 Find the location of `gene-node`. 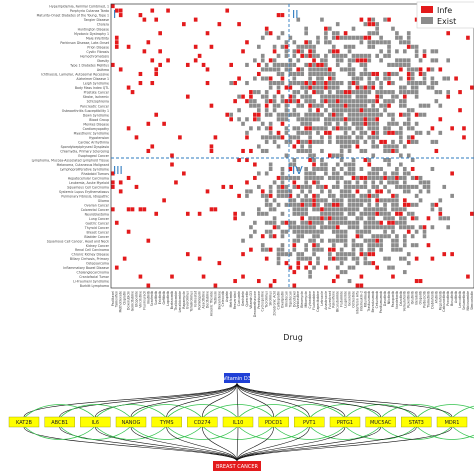

gene-node is located at coordinates (273, 422).